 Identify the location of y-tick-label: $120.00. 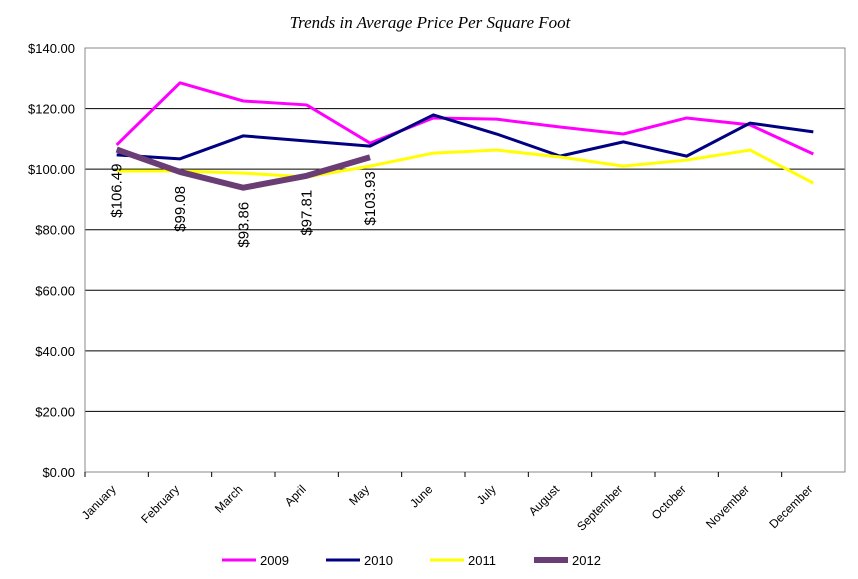
(51, 109).